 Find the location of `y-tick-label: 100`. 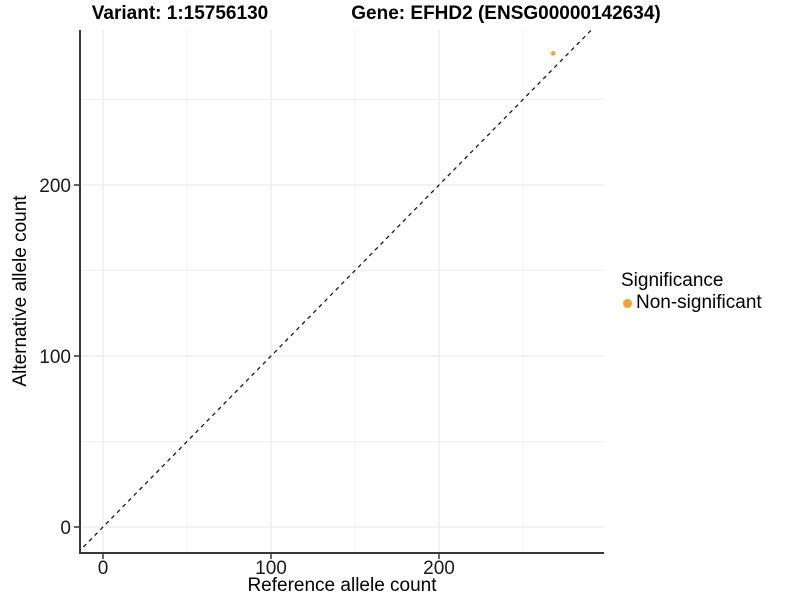

y-tick-label: 100 is located at coordinates (55, 357).